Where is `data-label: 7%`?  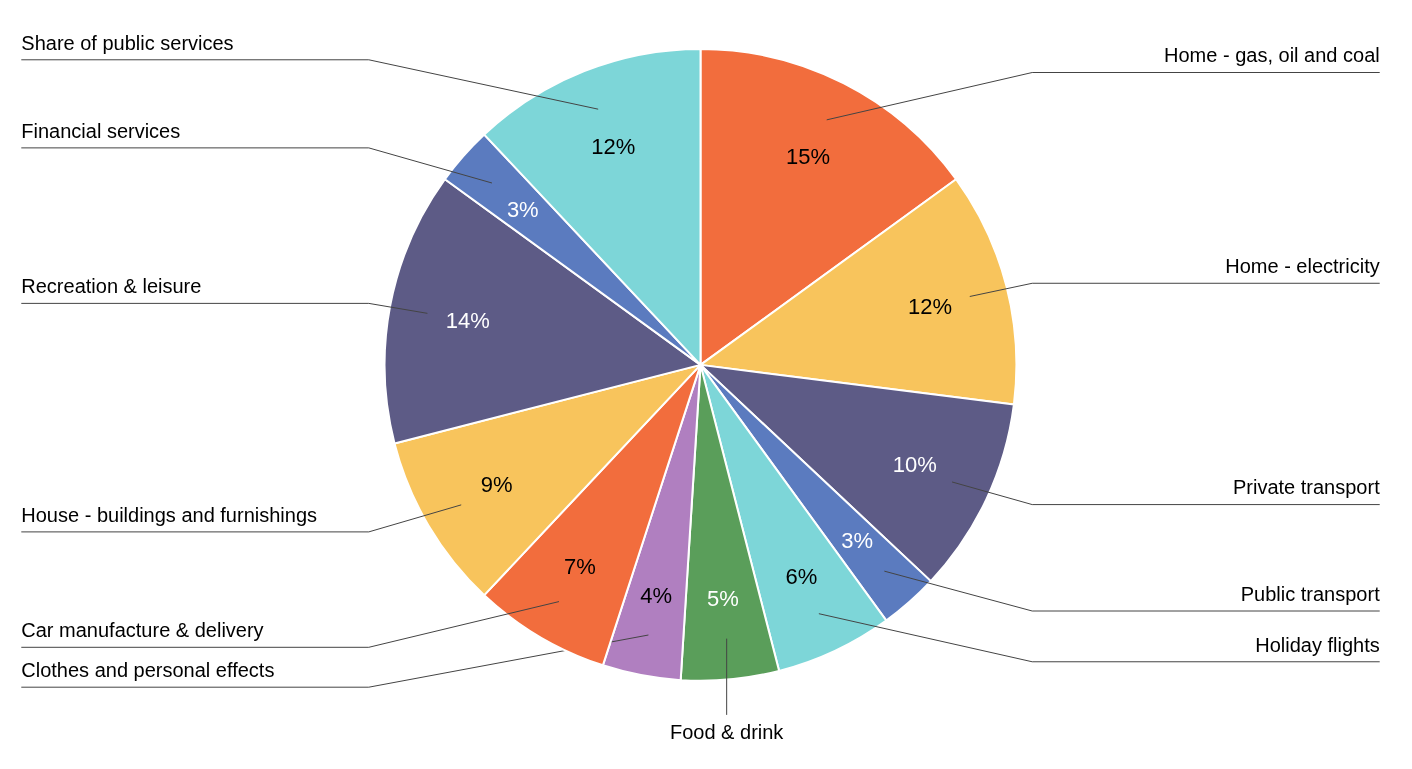 data-label: 7% is located at coordinates (579, 567).